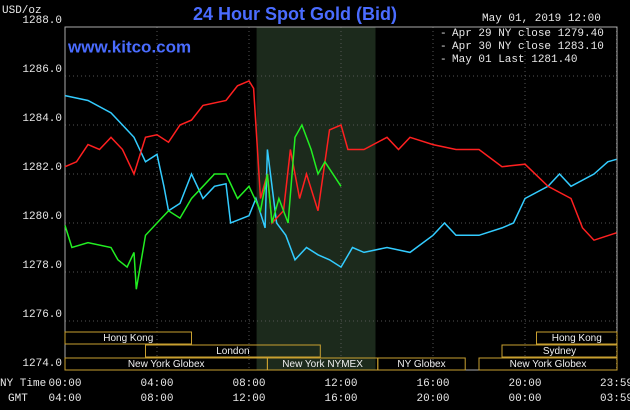  Describe the element at coordinates (156, 399) in the screenshot. I see `x2-tick-label: 08:00` at that location.